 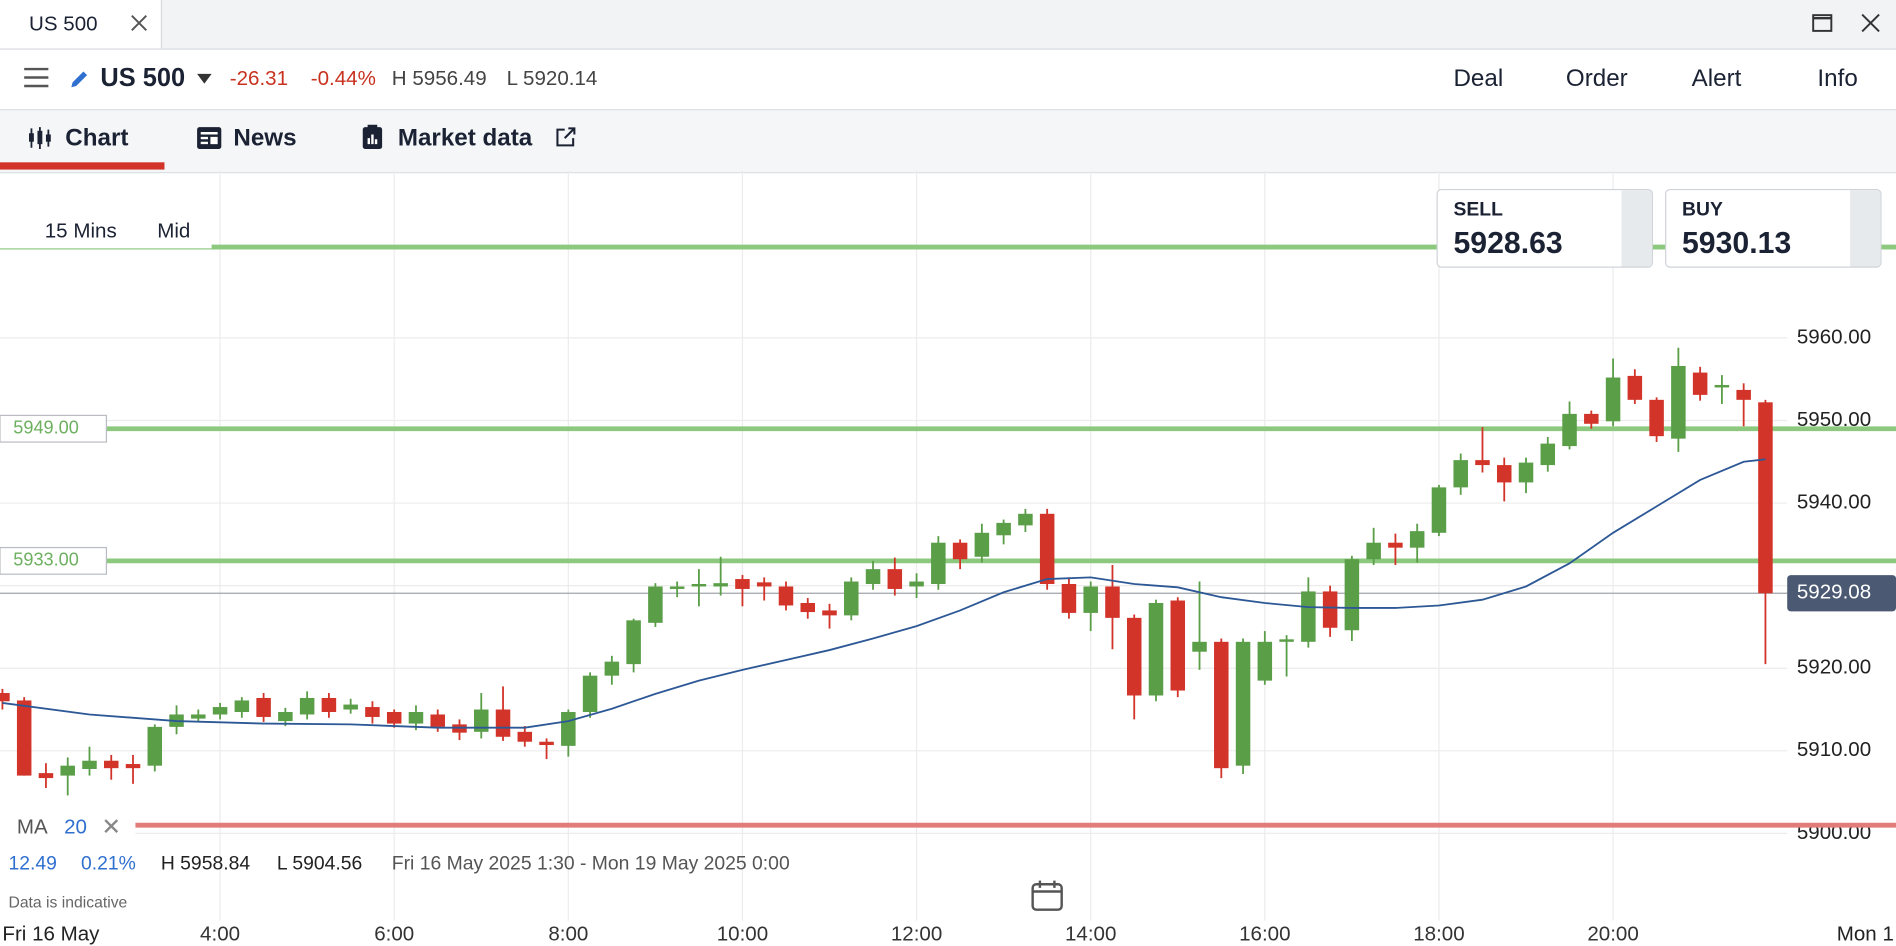 I want to click on external-link-icon, so click(x=566, y=137).